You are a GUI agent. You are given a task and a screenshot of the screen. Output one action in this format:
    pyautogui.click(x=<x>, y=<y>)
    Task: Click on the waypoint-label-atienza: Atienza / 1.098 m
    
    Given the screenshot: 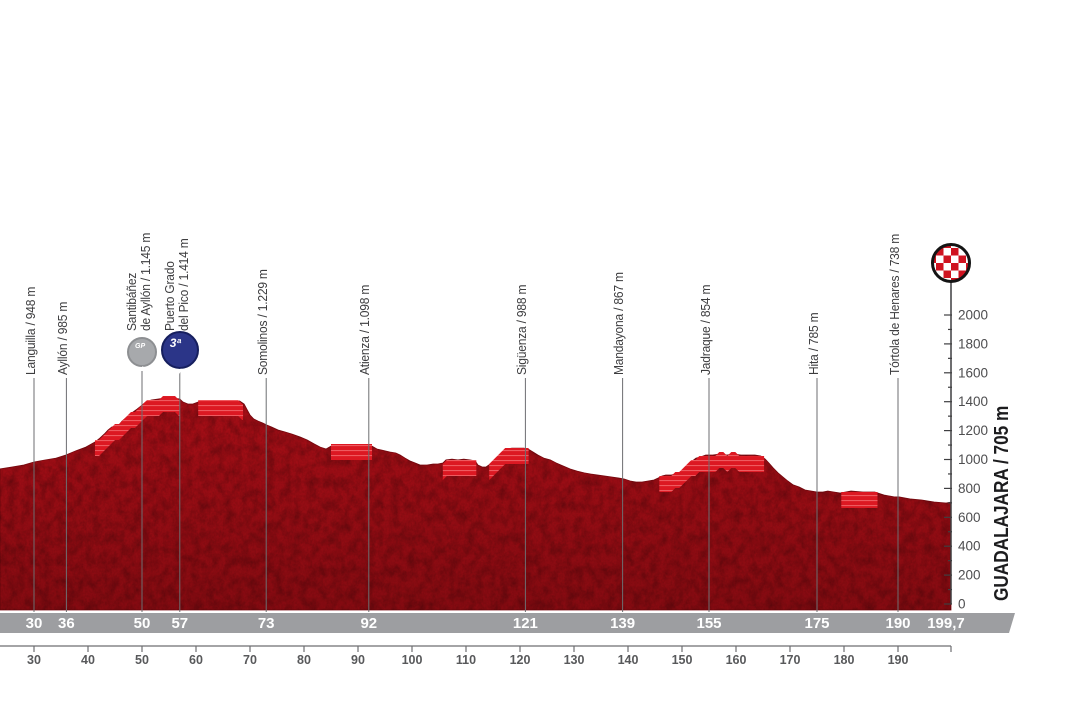 What is the action you would take?
    pyautogui.click(x=365, y=329)
    